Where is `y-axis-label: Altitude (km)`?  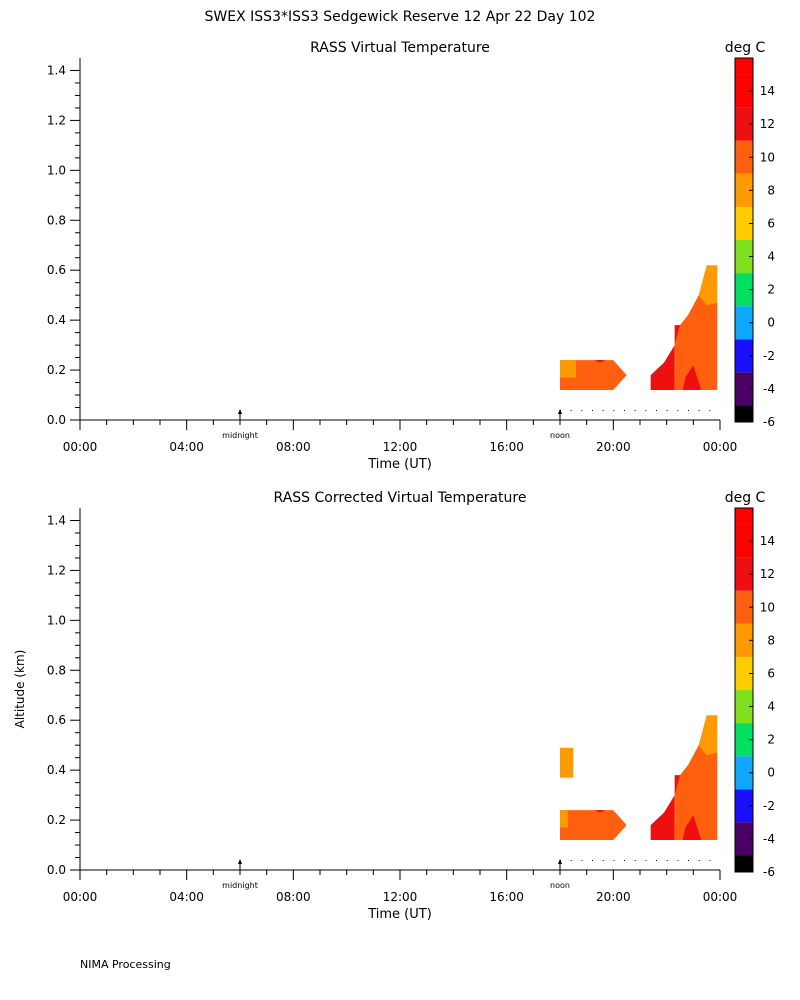
y-axis-label: Altitude (km) is located at coordinates (20, 689).